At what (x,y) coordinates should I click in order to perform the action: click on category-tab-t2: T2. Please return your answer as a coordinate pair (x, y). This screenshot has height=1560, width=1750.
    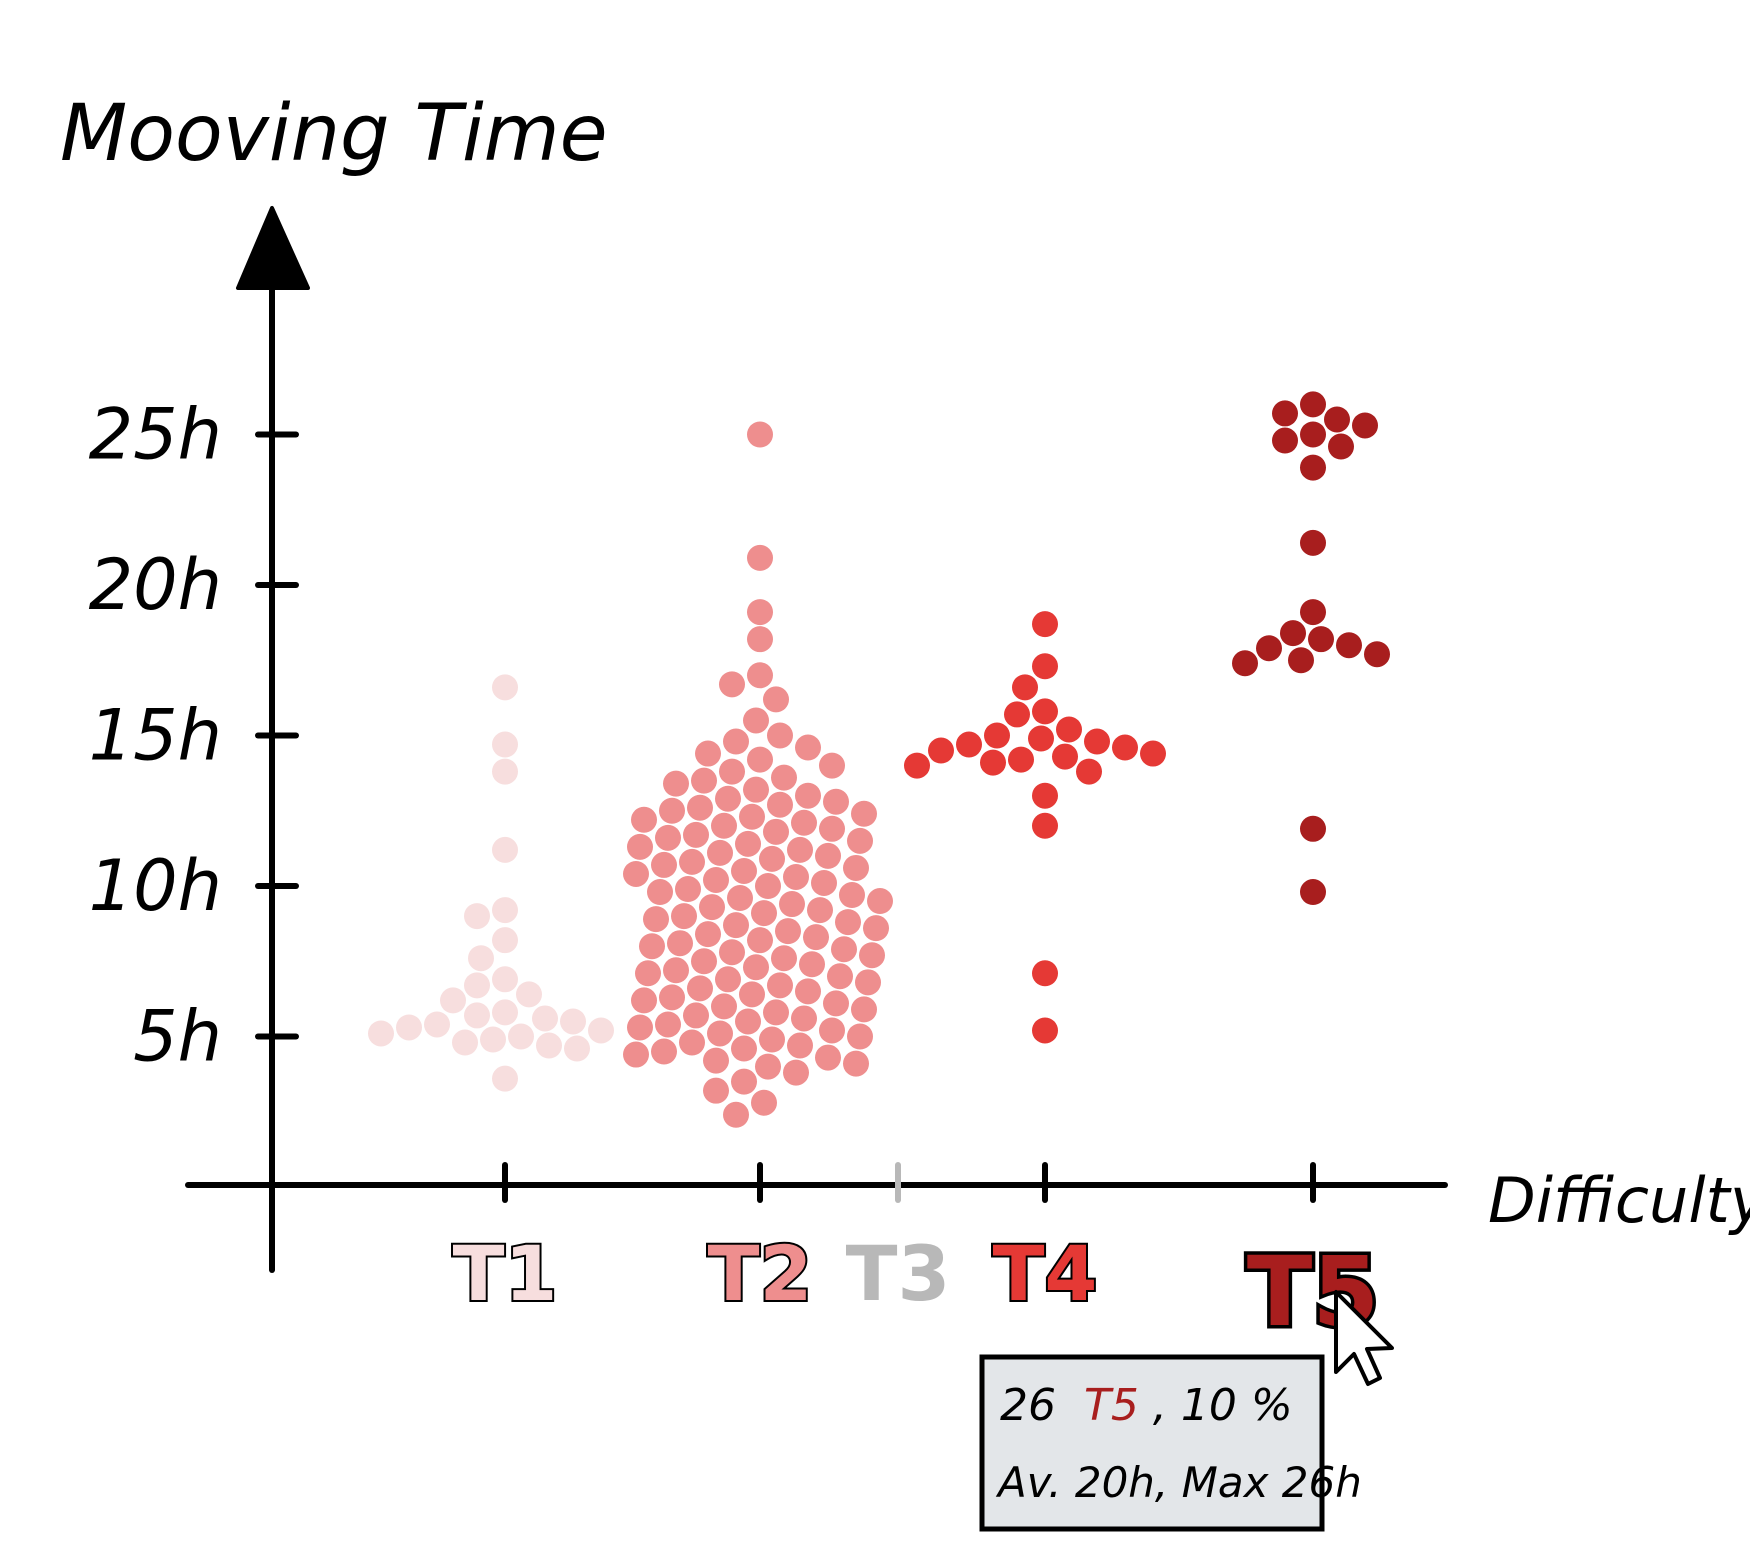
    Looking at the image, I should click on (760, 1273).